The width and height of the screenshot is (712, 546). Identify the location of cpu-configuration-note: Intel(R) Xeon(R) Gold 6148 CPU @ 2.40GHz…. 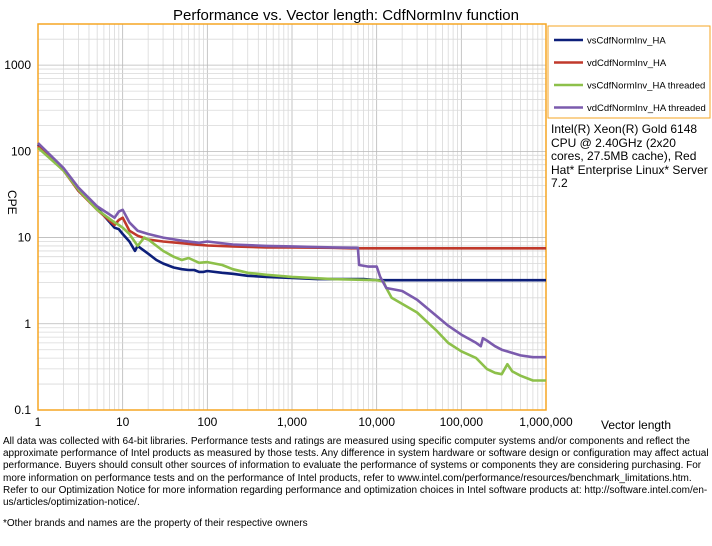
(629, 156).